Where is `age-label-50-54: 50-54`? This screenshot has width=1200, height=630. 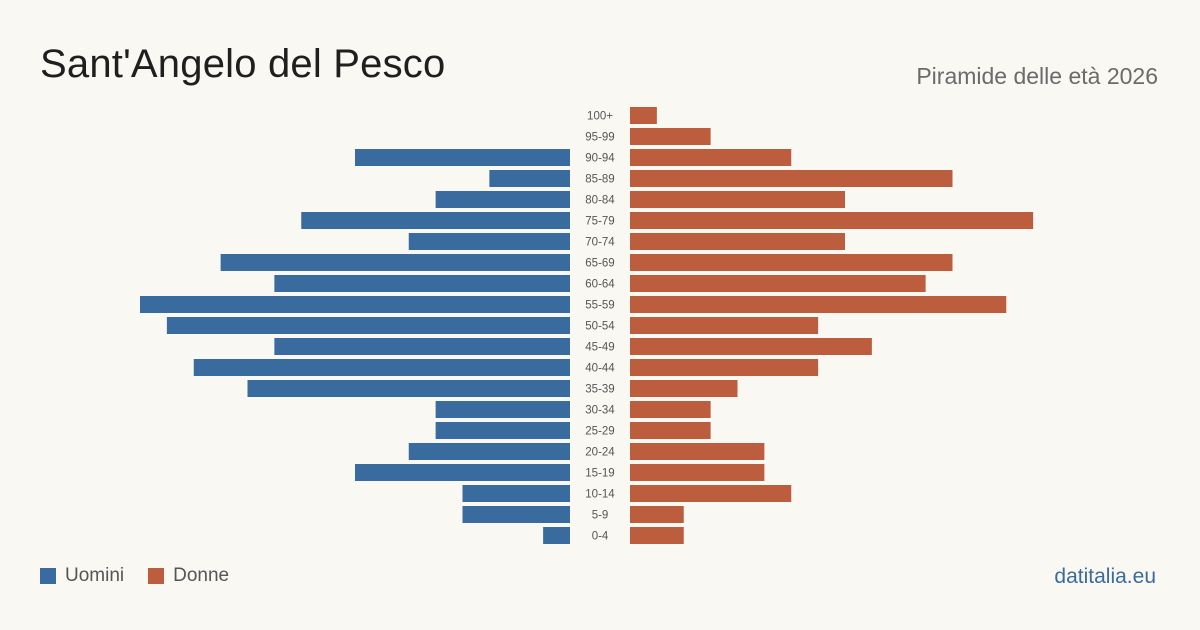 age-label-50-54: 50-54 is located at coordinates (600, 327).